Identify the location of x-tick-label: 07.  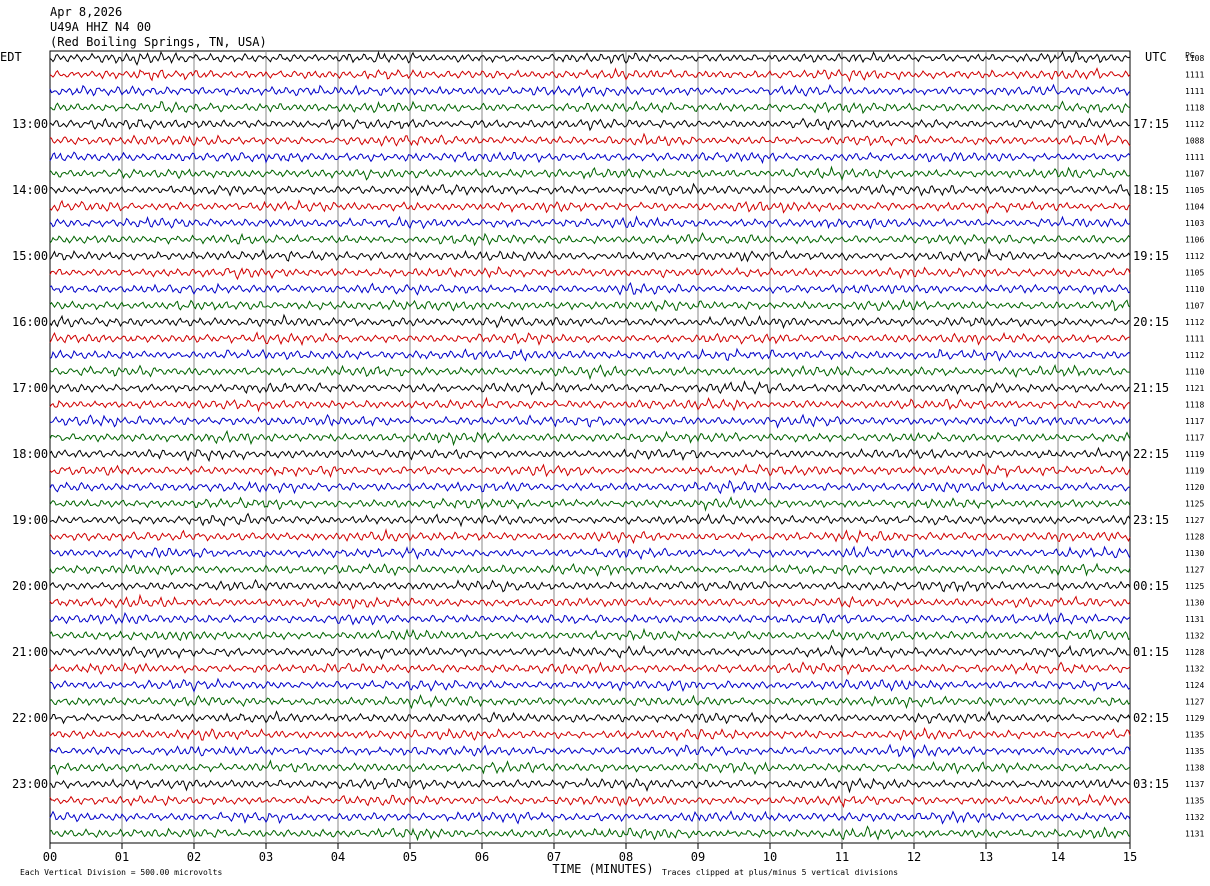
(554, 857).